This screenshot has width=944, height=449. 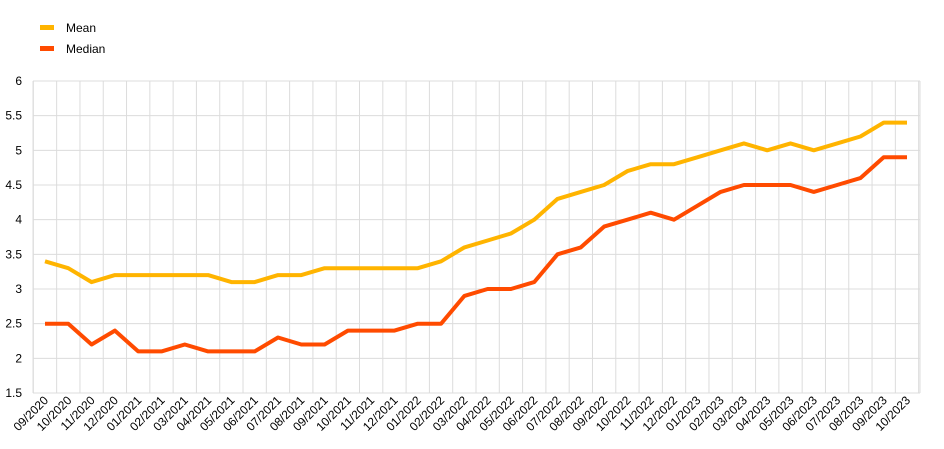 I want to click on y-tick-label: 4.5, so click(x=13, y=185).